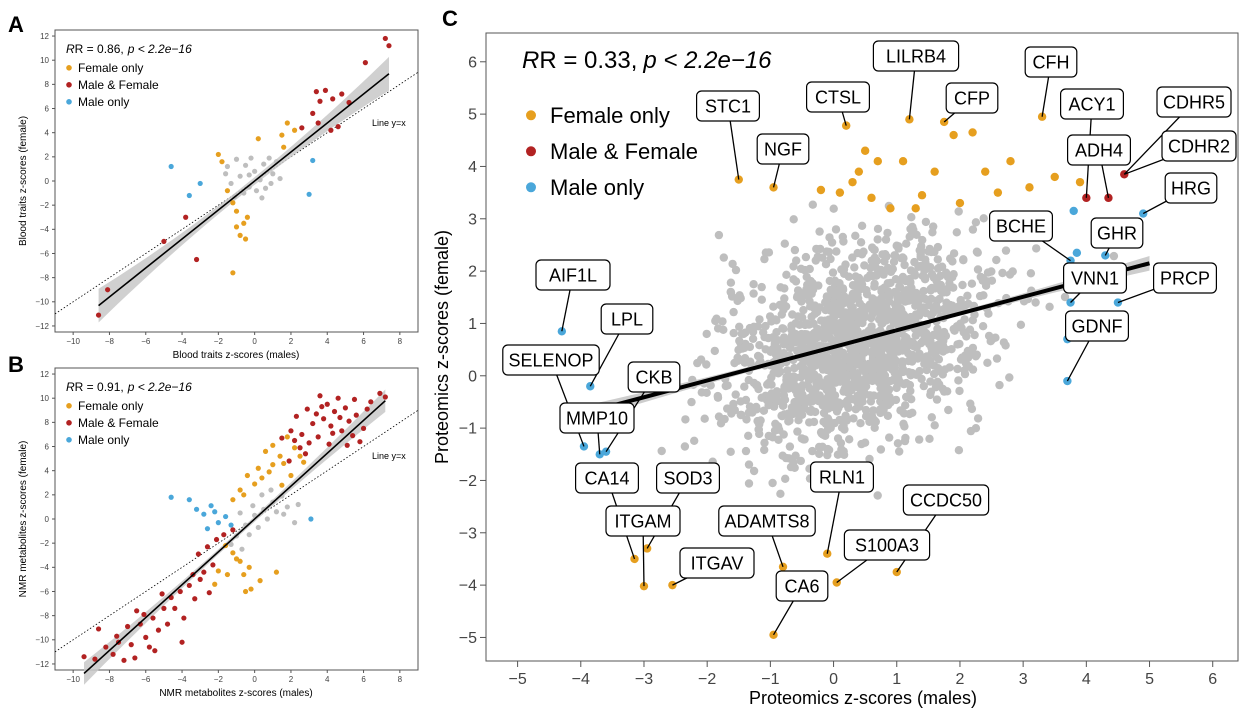 Image resolution: width=1244 pixels, height=710 pixels. Describe the element at coordinates (707, 60) in the screenshot. I see `panel-c-stat-p: p < 2.2e−16` at that location.